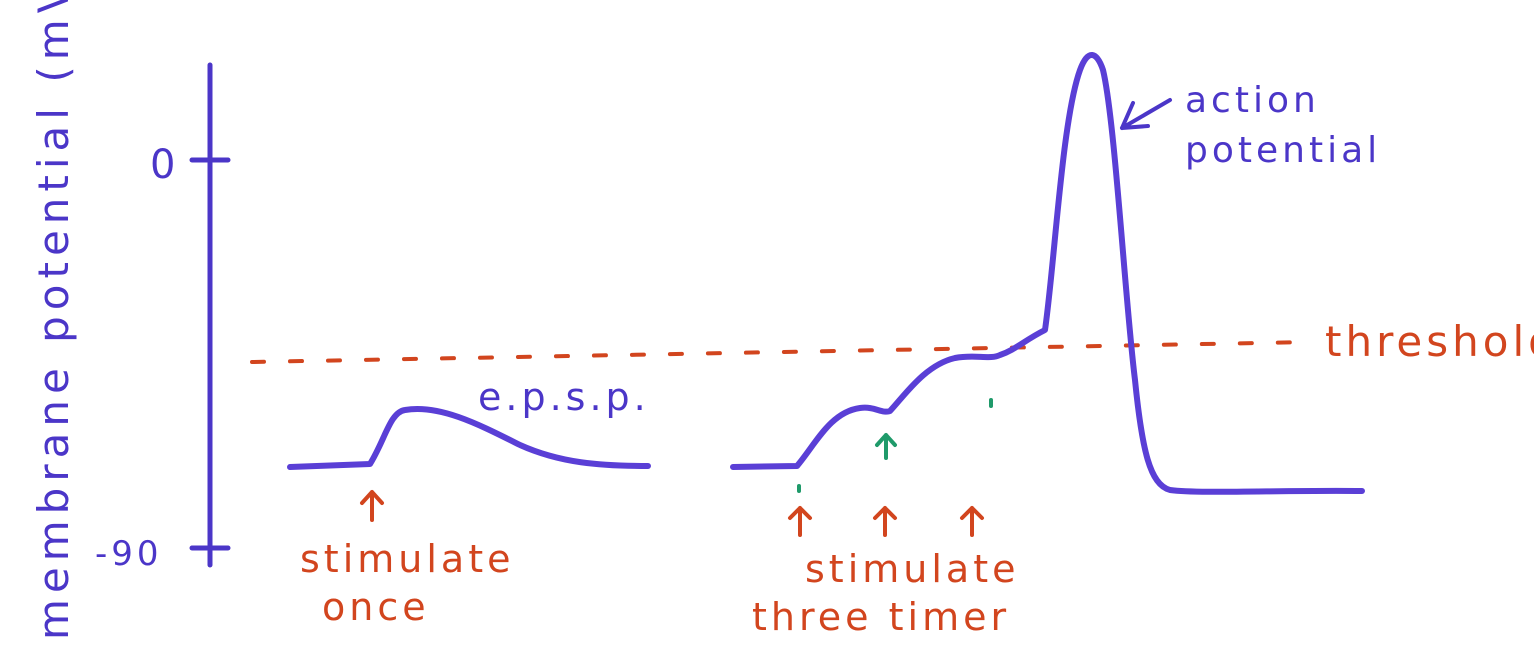 This screenshot has height=658, width=1534. Describe the element at coordinates (972, 521) in the screenshot. I see `stimulate-arrow-3-icon` at that location.